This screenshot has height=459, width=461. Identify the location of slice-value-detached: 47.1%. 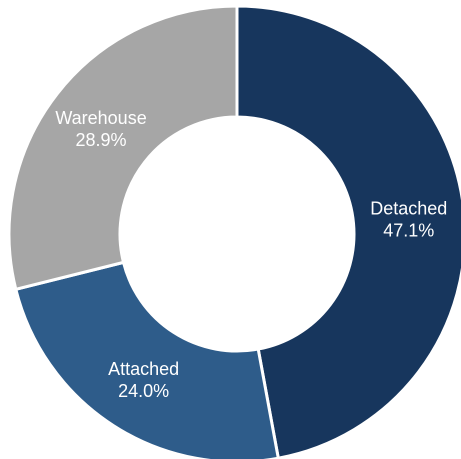
(408, 230).